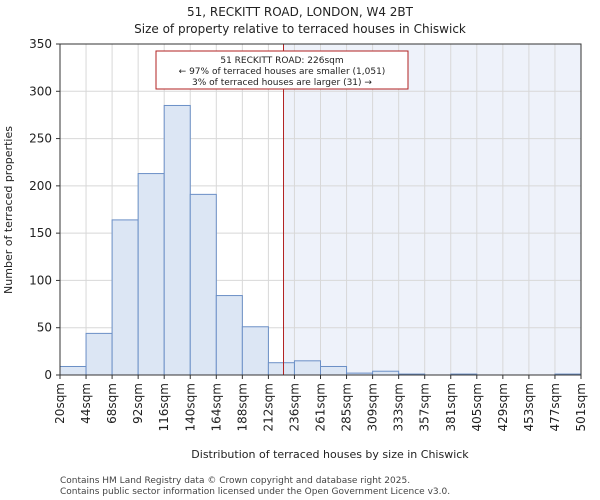  I want to click on x-tick-label: 309sqm, so click(373, 407).